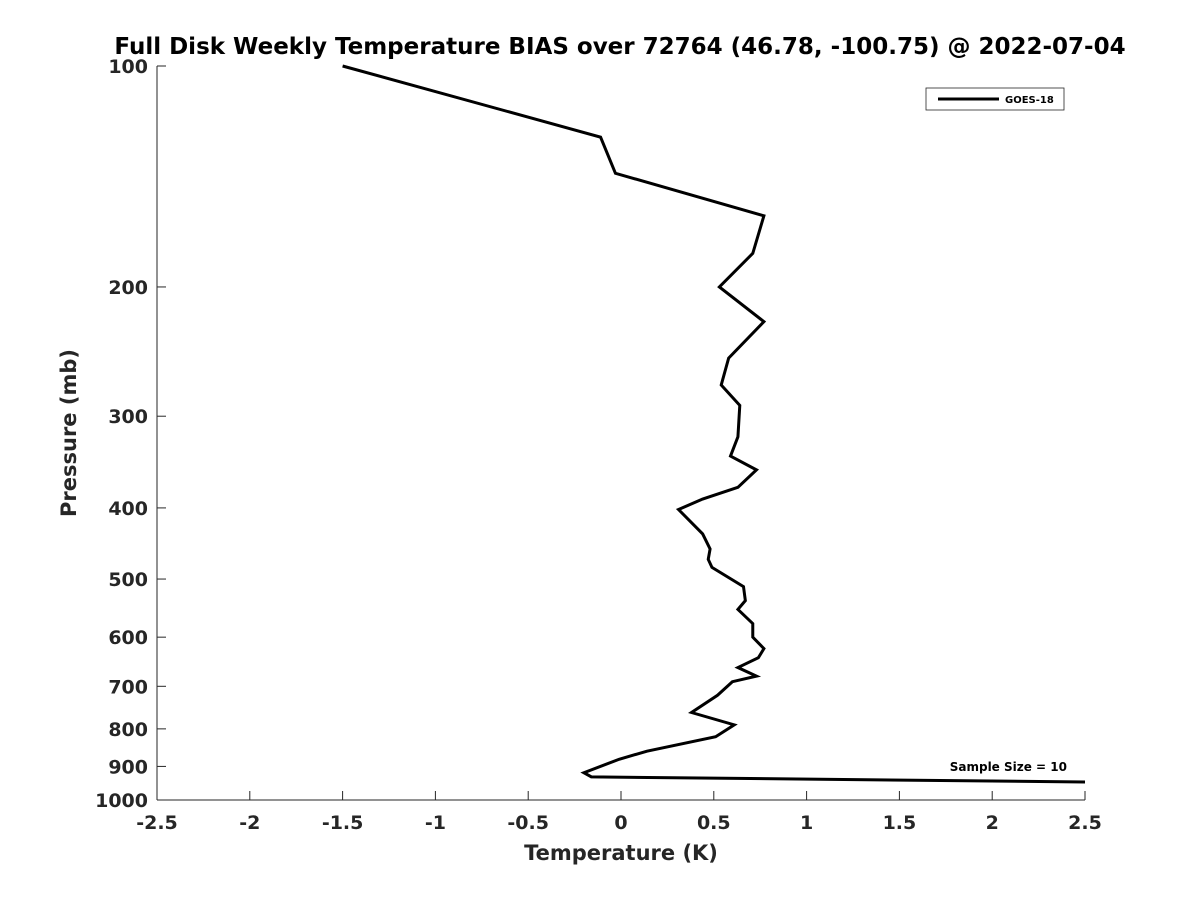  I want to click on x-tick-label: 1.5, so click(900, 823).